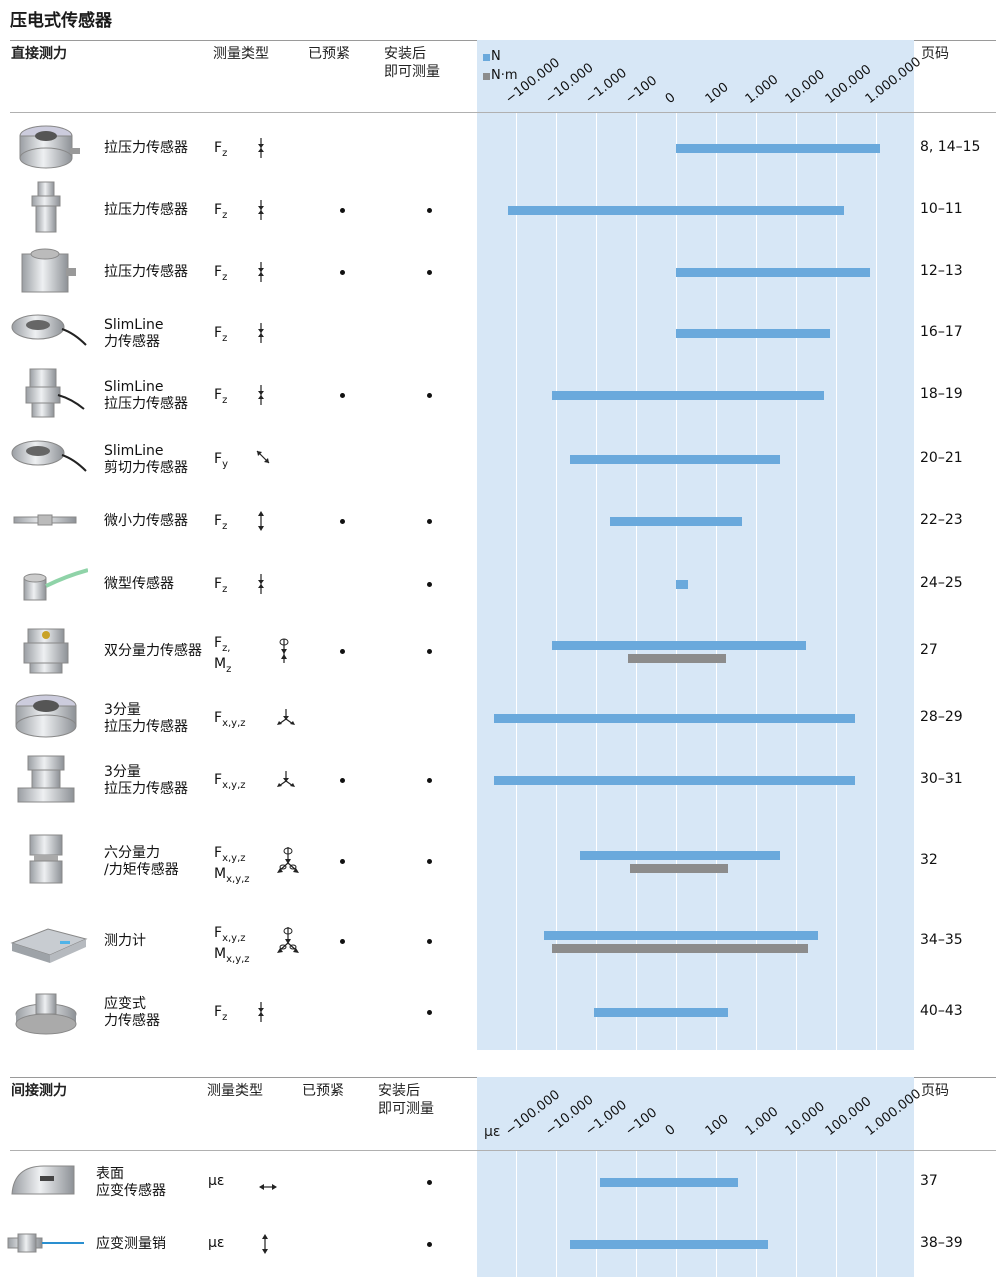 The width and height of the screenshot is (1000, 1287). I want to click on product-name: 双分量力传感器, so click(153, 651).